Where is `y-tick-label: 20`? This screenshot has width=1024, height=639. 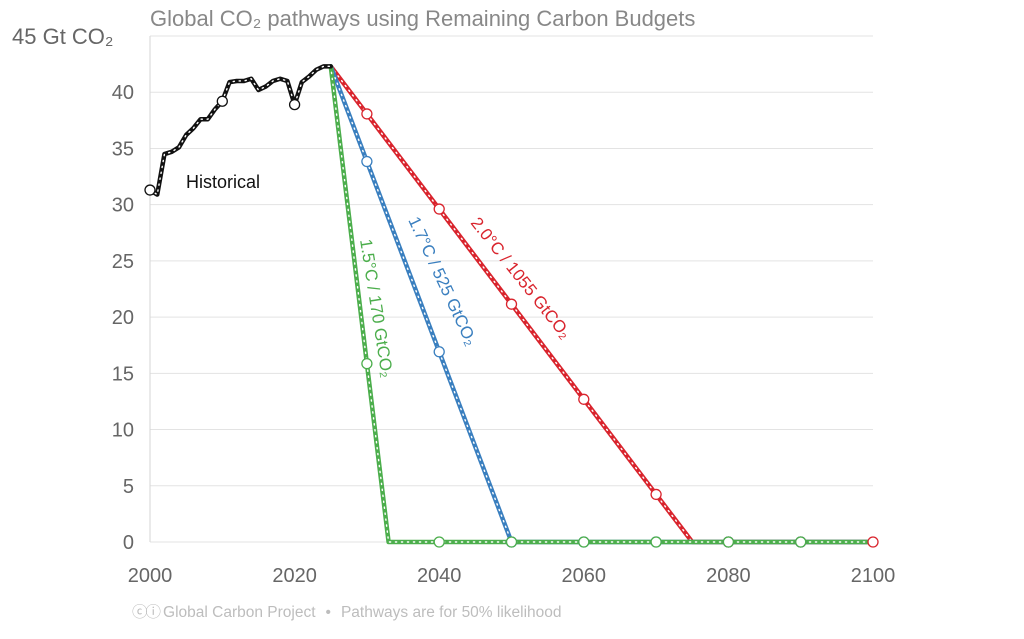 y-tick-label: 20 is located at coordinates (123, 318).